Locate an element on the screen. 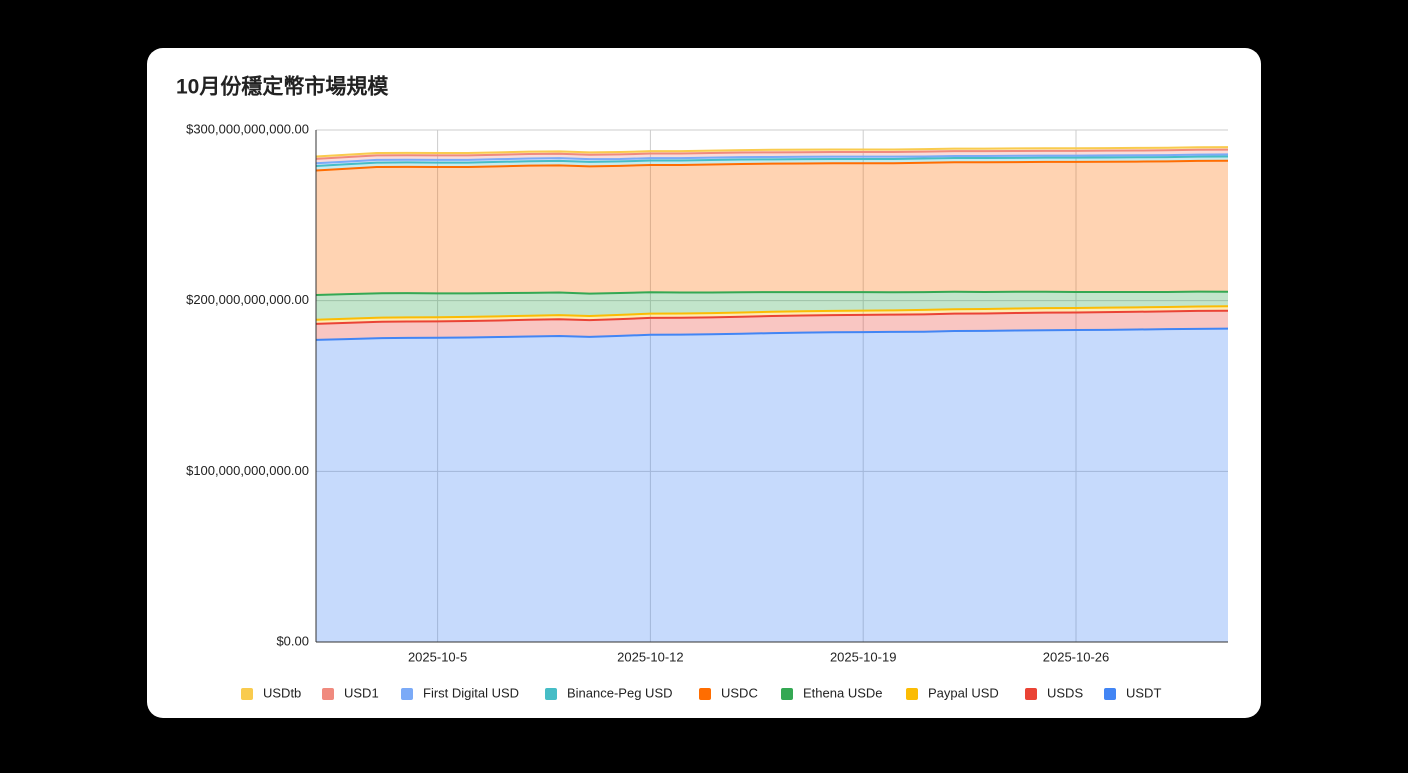 The width and height of the screenshot is (1408, 773). legend-label: USDC is located at coordinates (739, 692).